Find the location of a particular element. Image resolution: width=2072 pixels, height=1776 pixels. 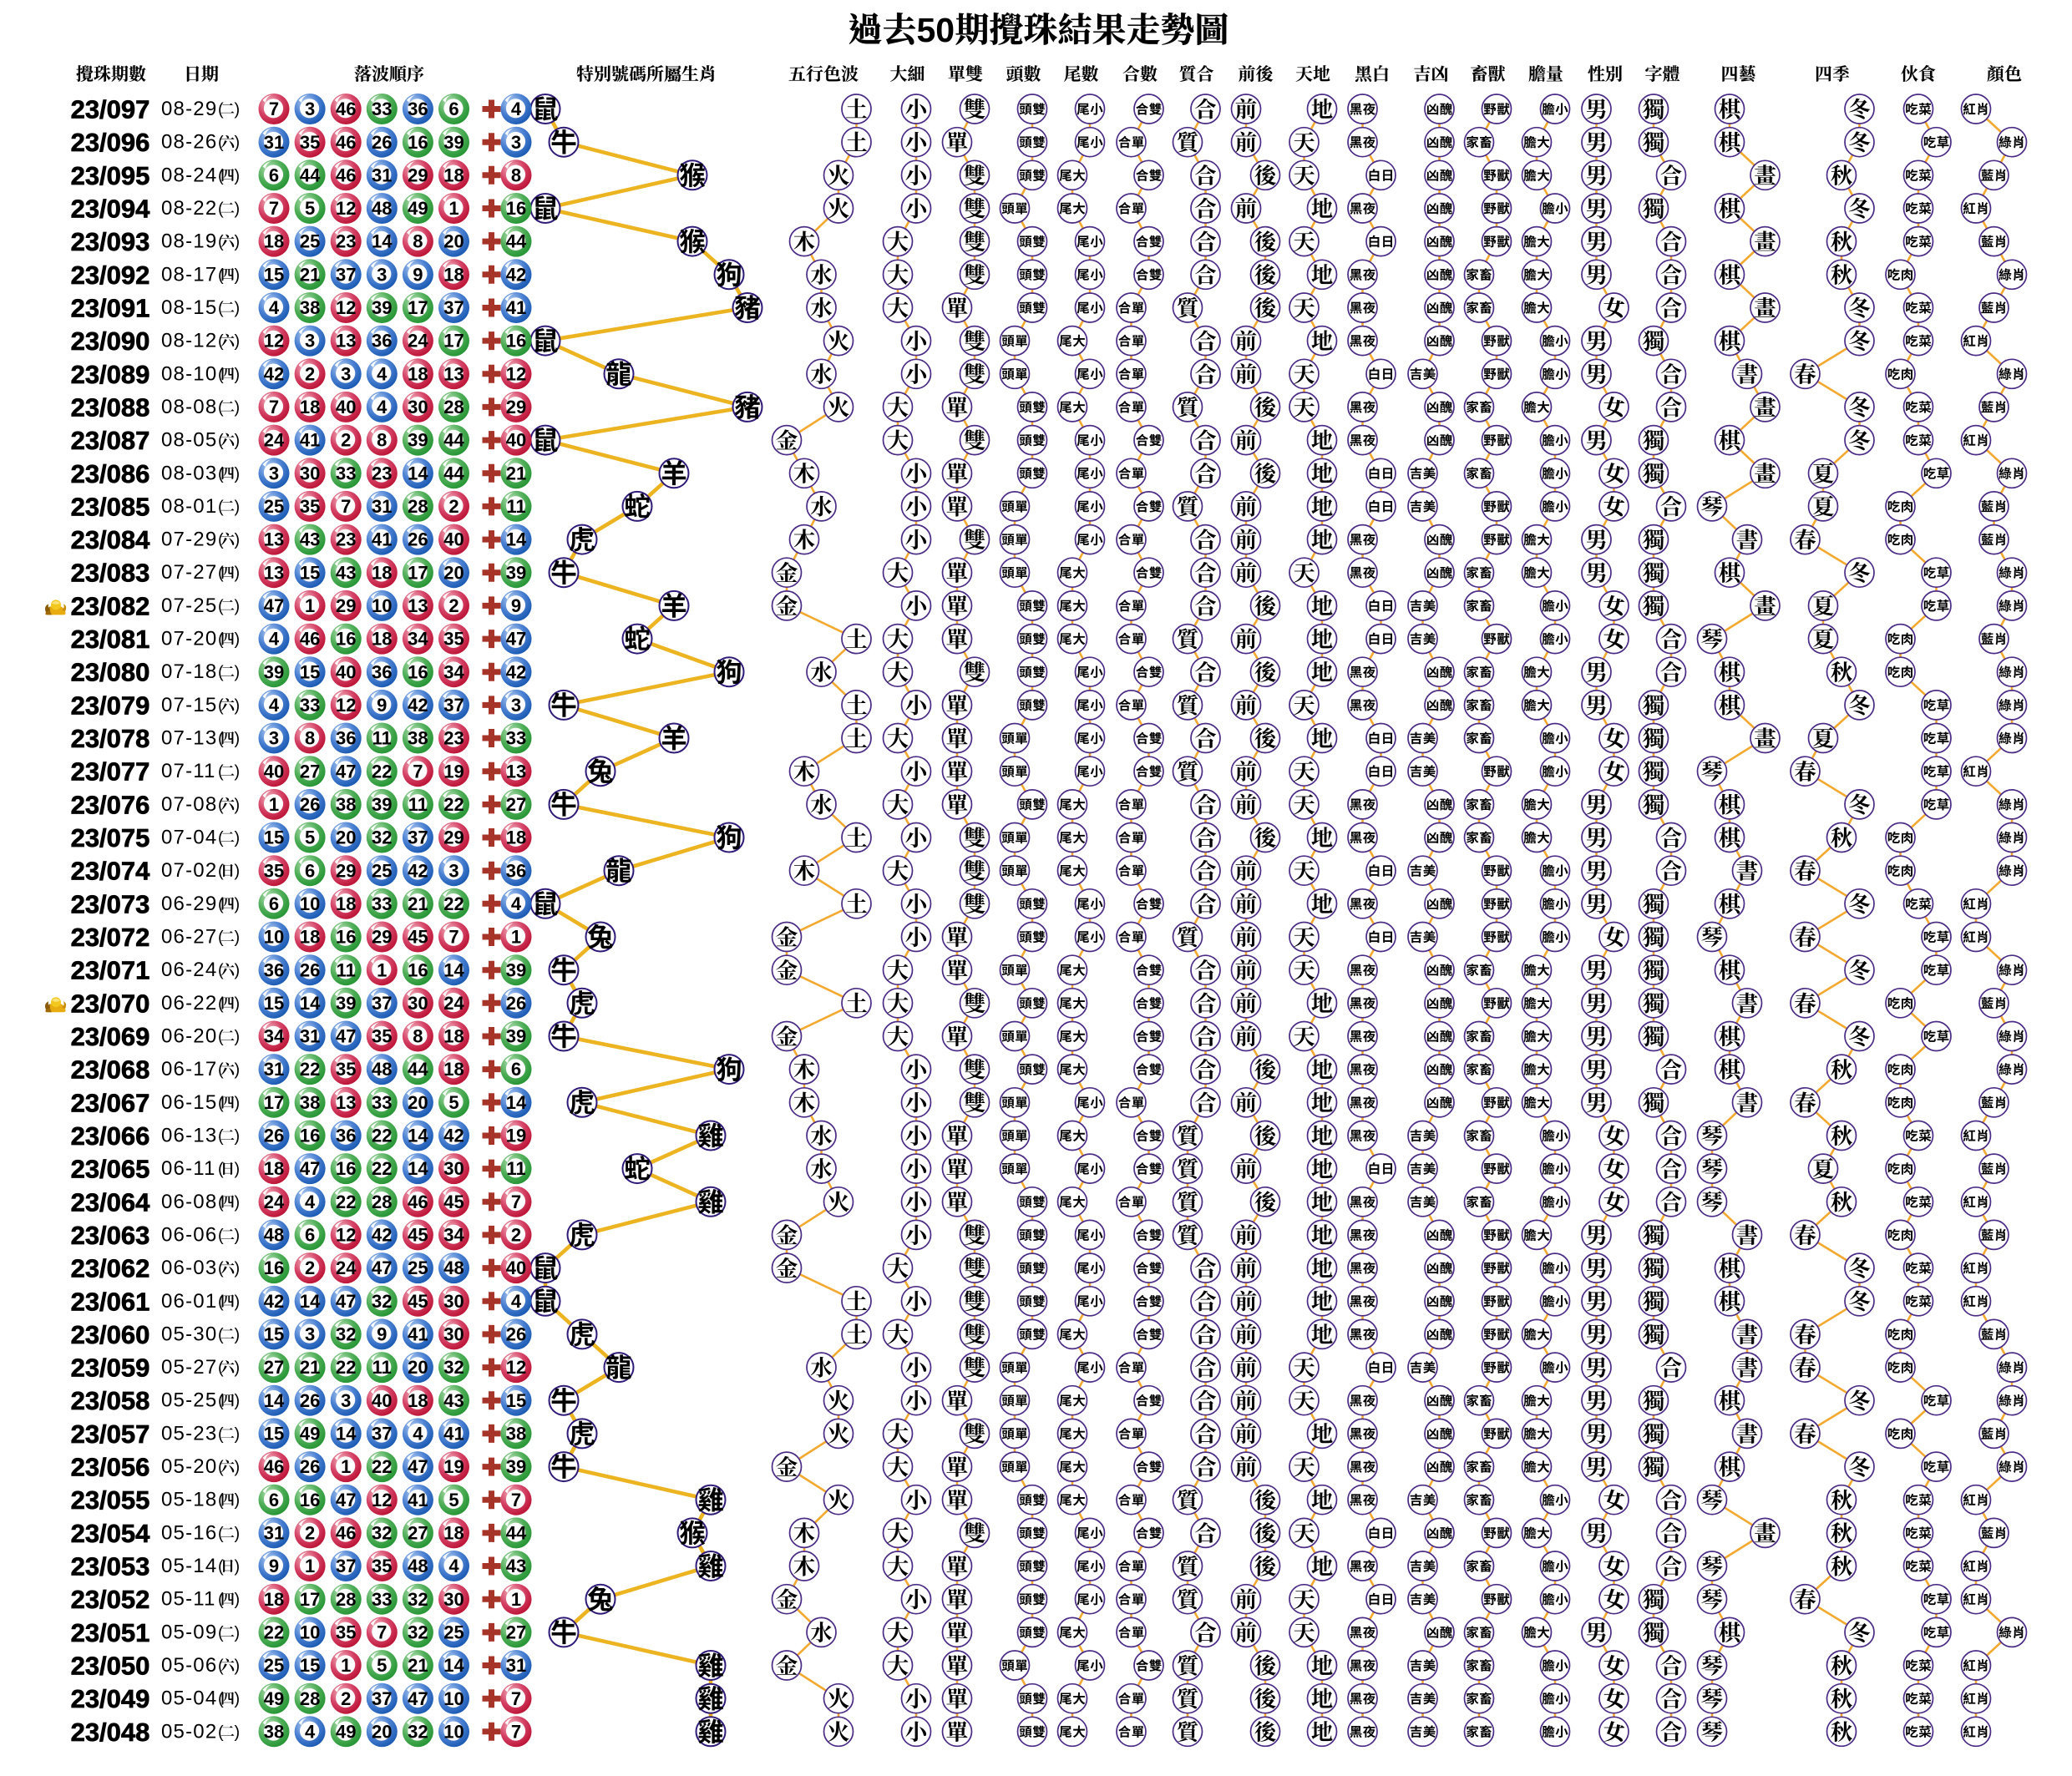

svg-text: 38 is located at coordinates (310, 307).